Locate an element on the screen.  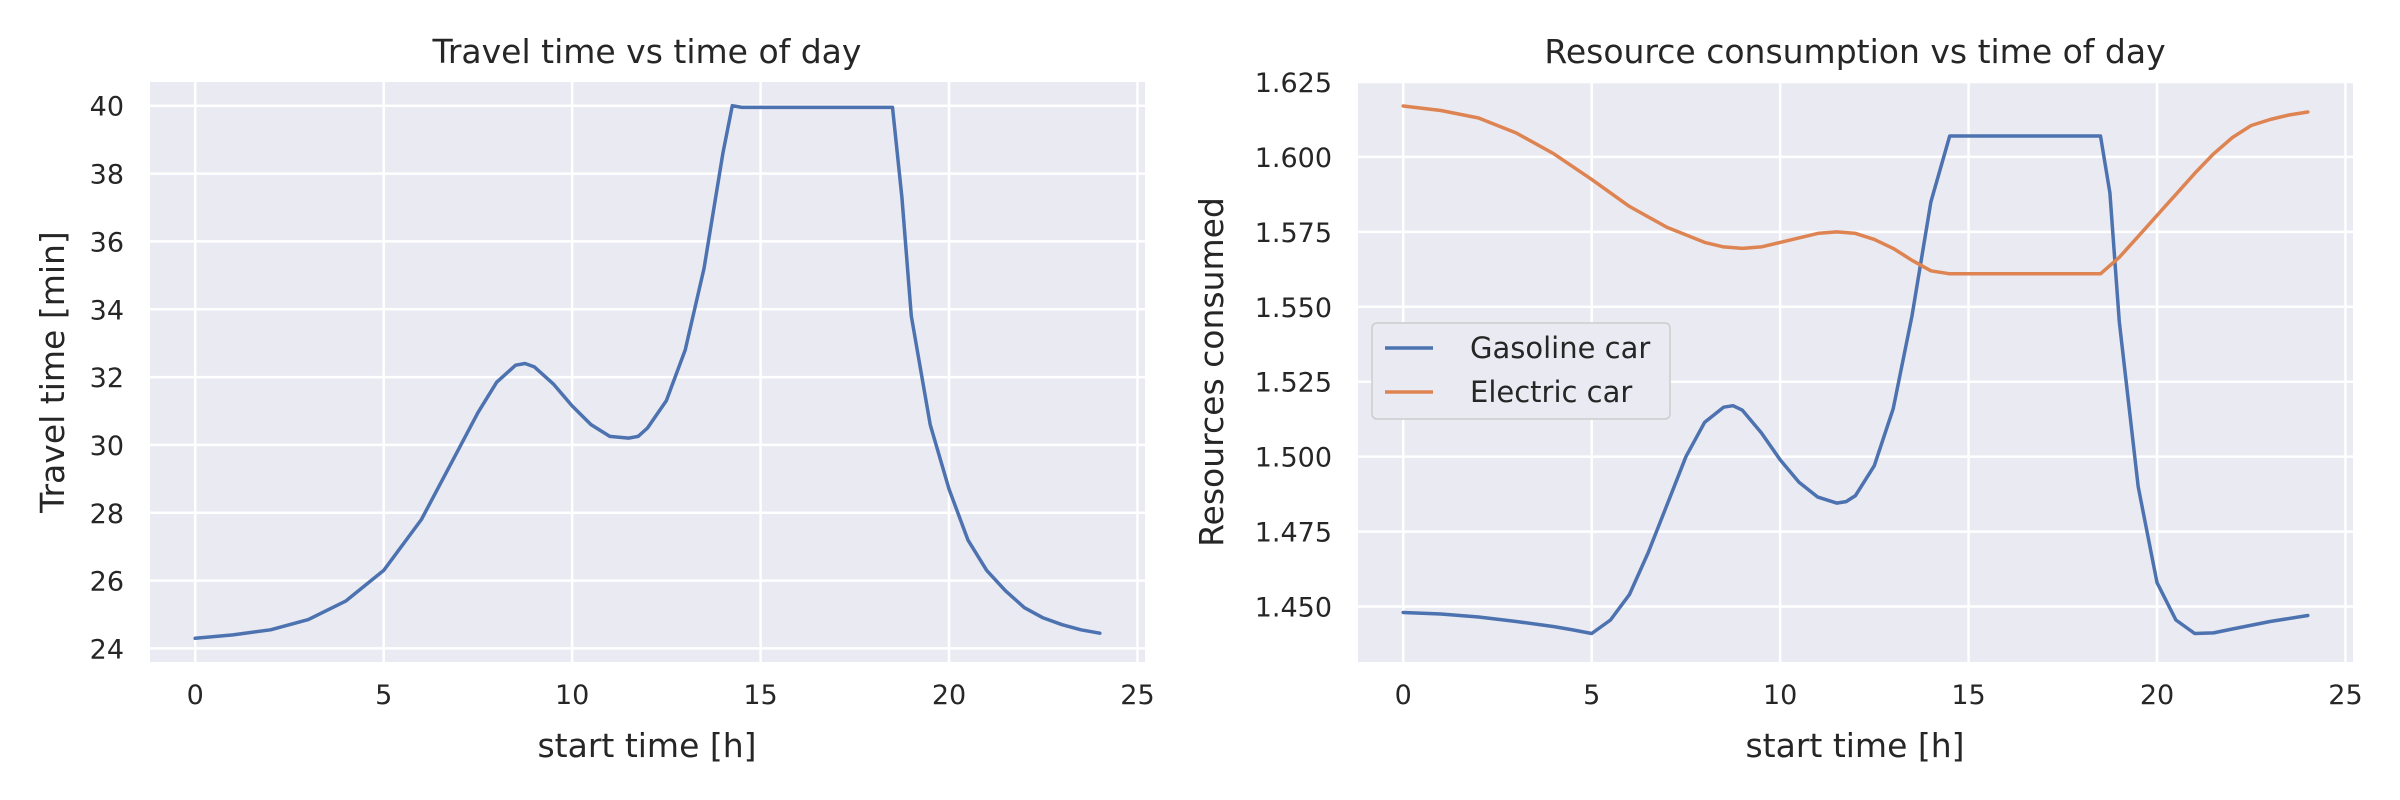
y-axis-label: Travel time [min] is located at coordinates (52, 372).